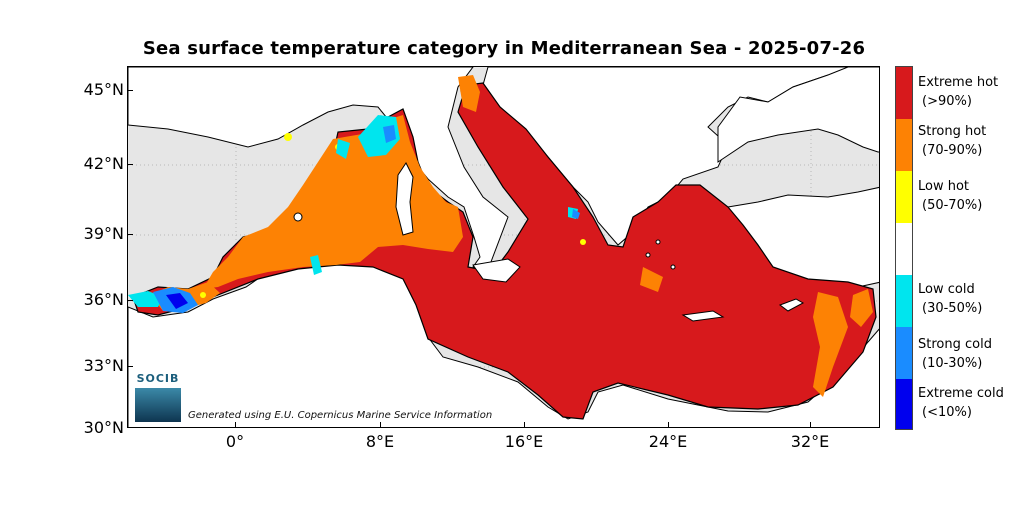 This screenshot has width=1024, height=512. Describe the element at coordinates (952, 141) in the screenshot. I see `legend-label-strong-hot: Strong hot (70-90%)` at that location.